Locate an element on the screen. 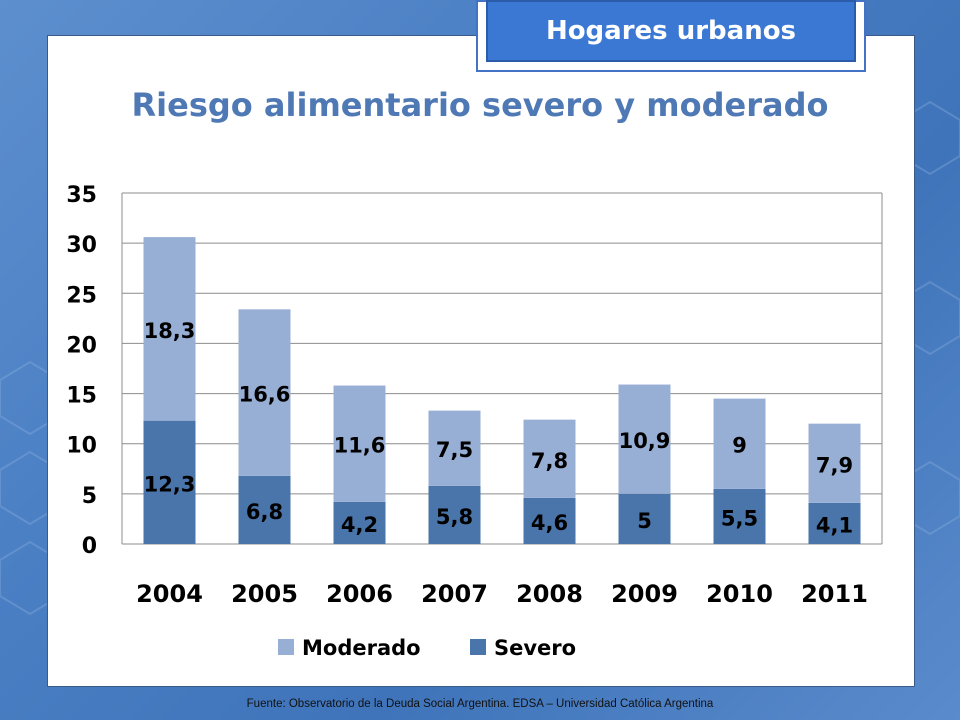 This screenshot has width=960, height=720. bar-severo-2004 is located at coordinates (169, 482).